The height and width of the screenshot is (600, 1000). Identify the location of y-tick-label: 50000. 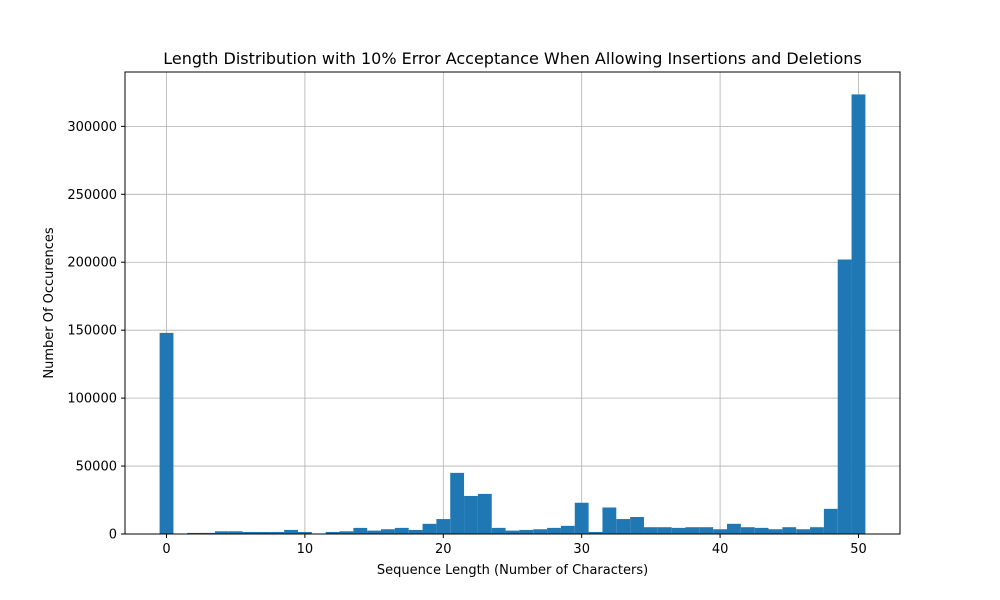
(96, 467).